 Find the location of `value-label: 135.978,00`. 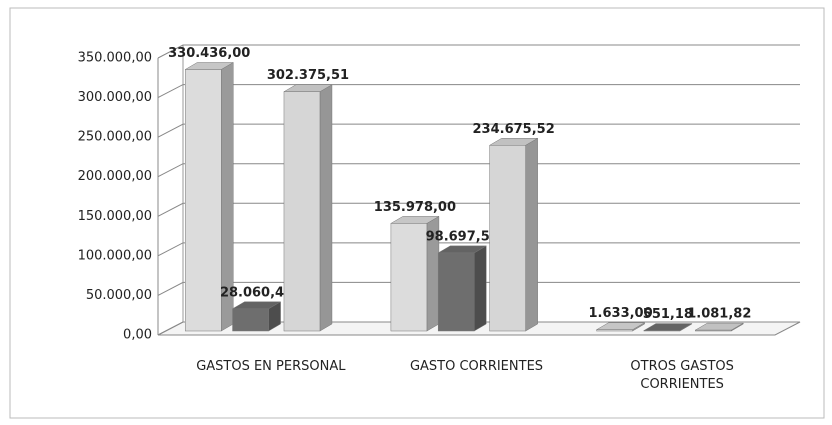

value-label: 135.978,00 is located at coordinates (415, 207).